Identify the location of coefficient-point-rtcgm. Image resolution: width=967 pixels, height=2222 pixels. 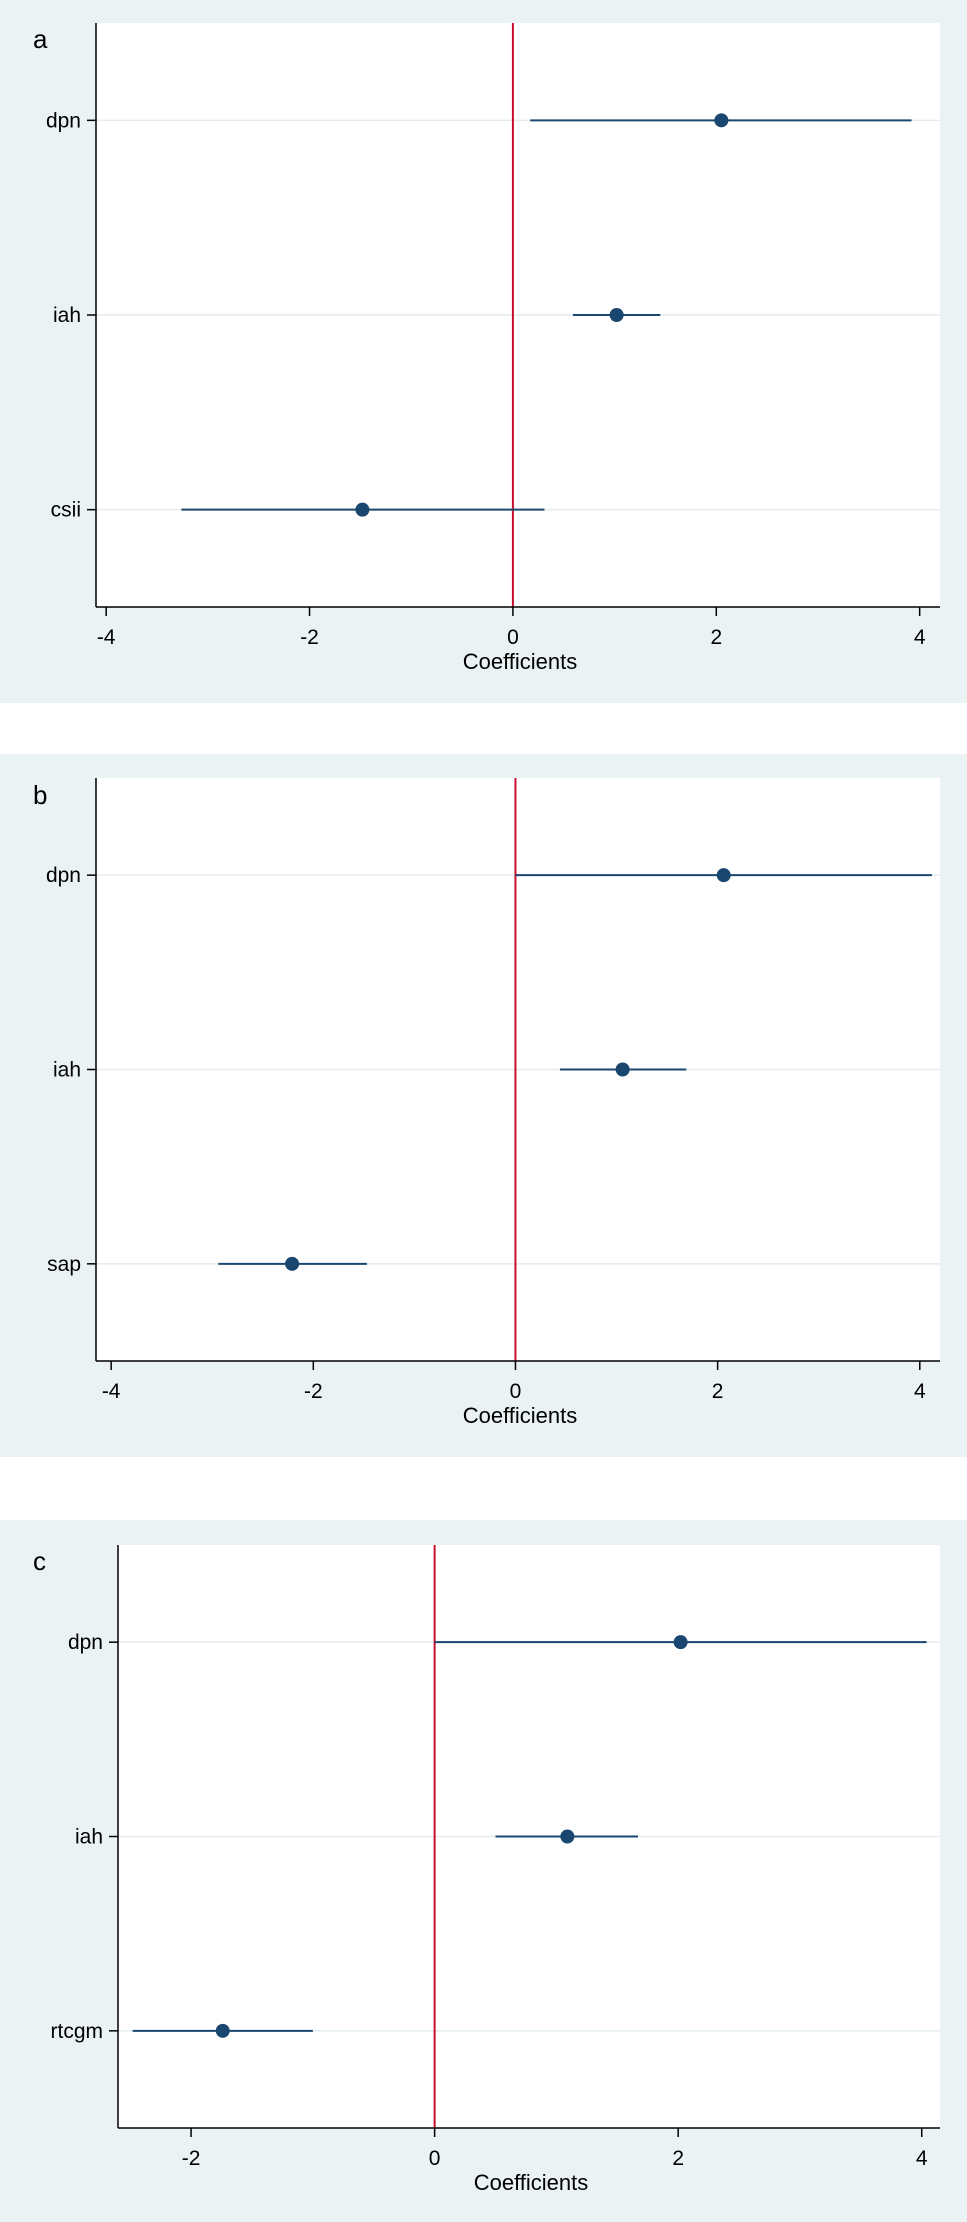
(222, 2030).